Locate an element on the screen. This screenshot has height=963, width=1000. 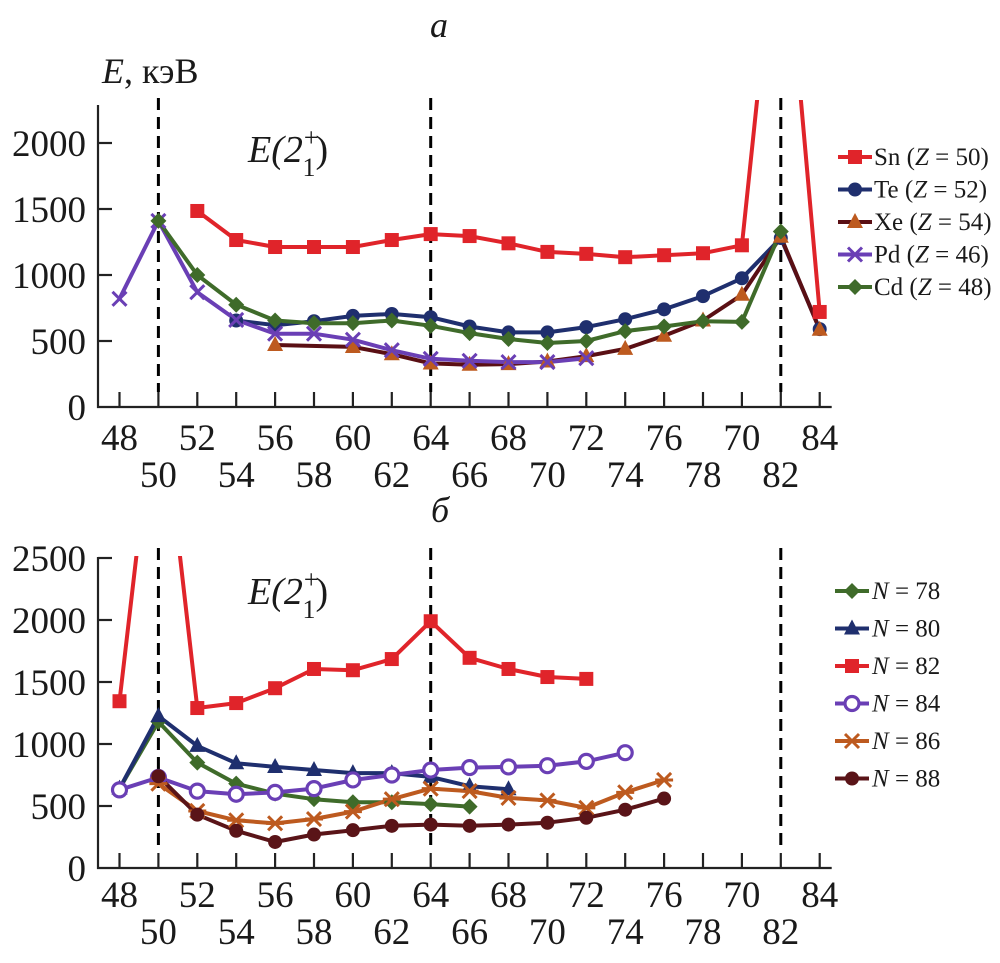
x-tick-label: 50 is located at coordinates (158, 475).